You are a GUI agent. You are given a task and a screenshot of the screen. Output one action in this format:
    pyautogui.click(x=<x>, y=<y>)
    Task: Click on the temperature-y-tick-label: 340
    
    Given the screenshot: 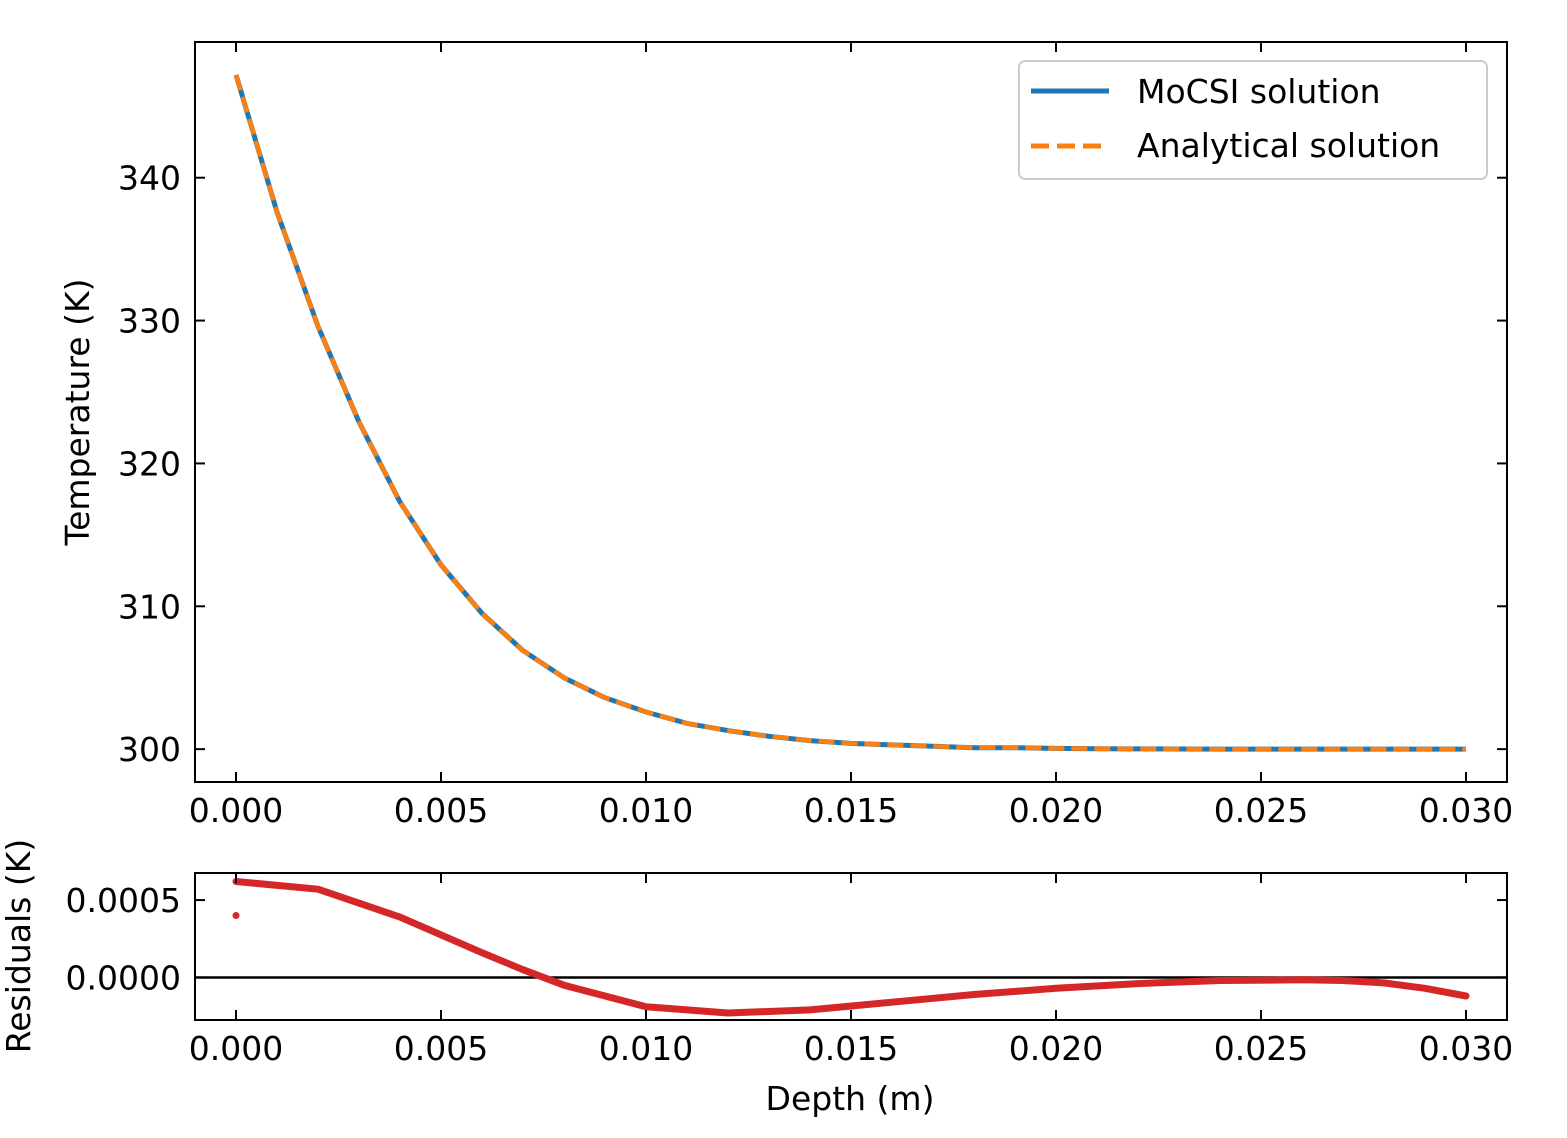 What is the action you would take?
    pyautogui.click(x=149, y=178)
    